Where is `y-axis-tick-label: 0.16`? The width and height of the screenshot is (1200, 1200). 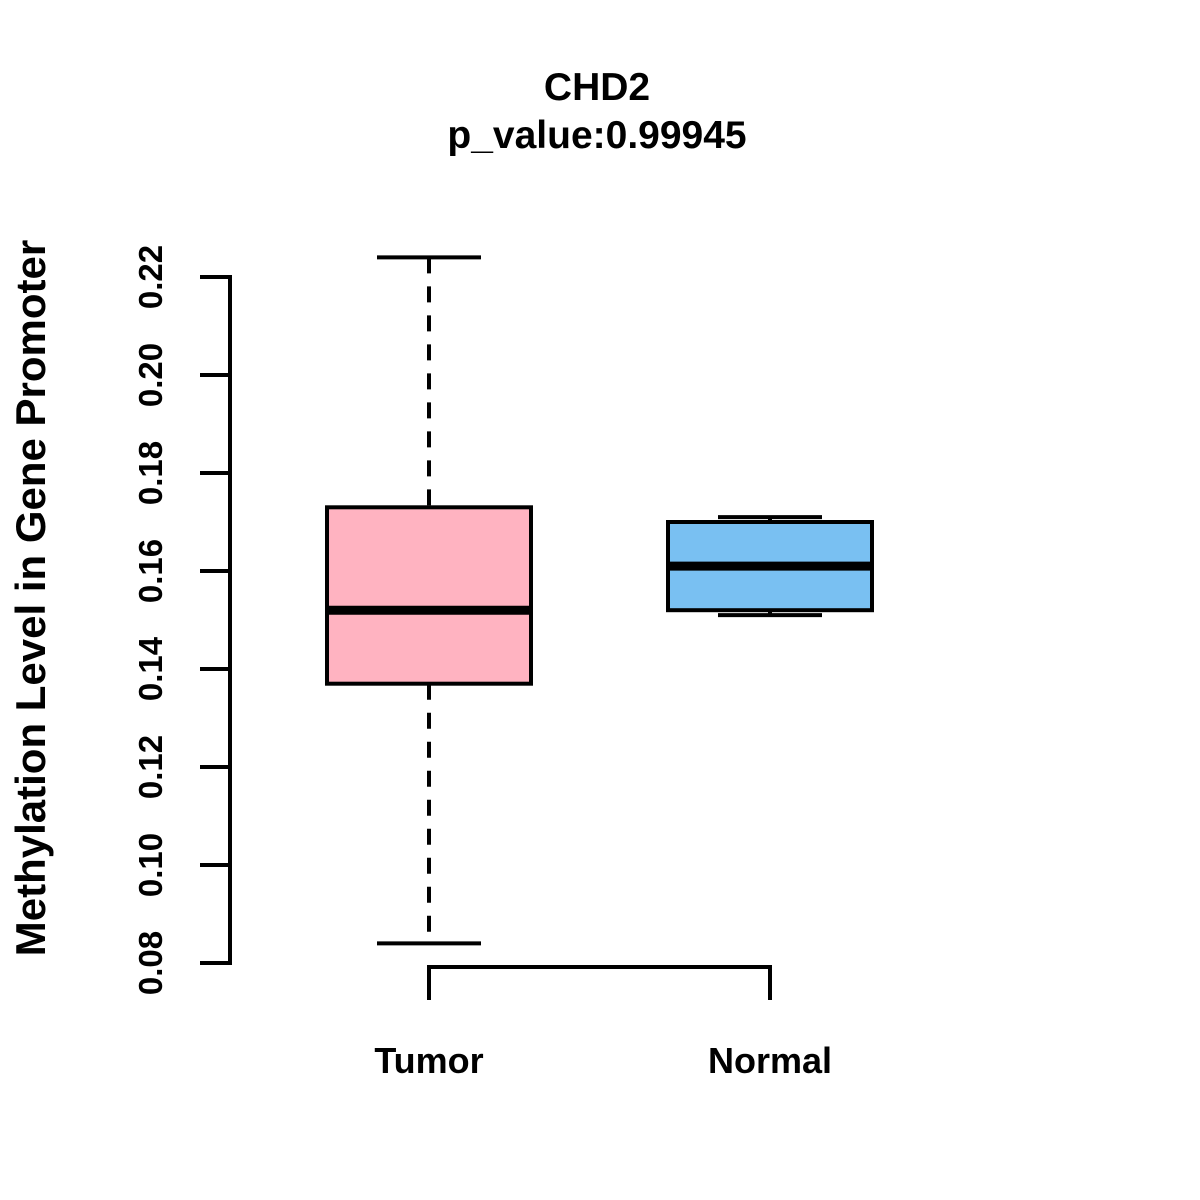
y-axis-tick-label: 0.16 is located at coordinates (150, 571).